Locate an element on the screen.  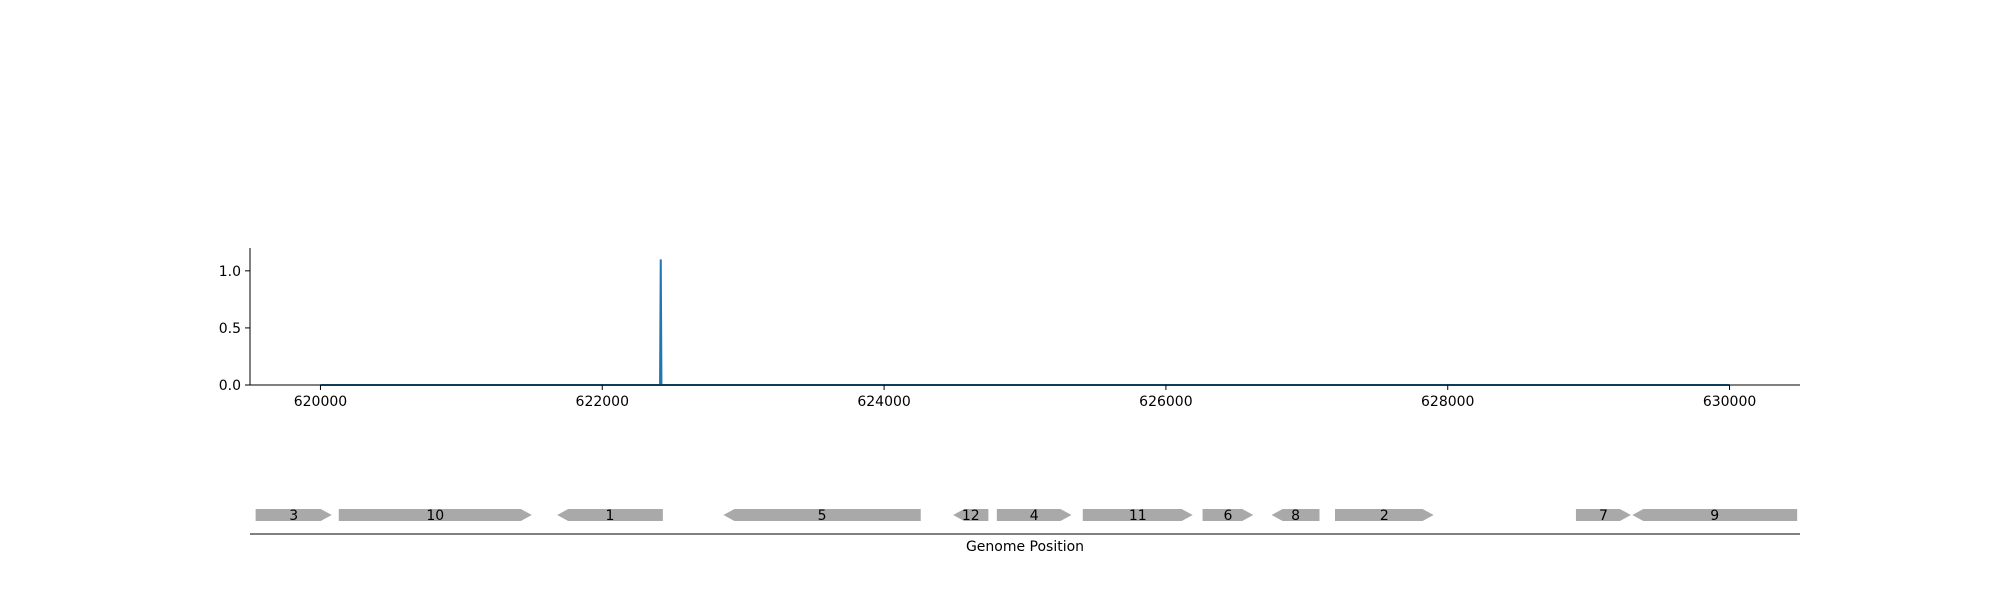
gene-label: 2 is located at coordinates (1384, 516).